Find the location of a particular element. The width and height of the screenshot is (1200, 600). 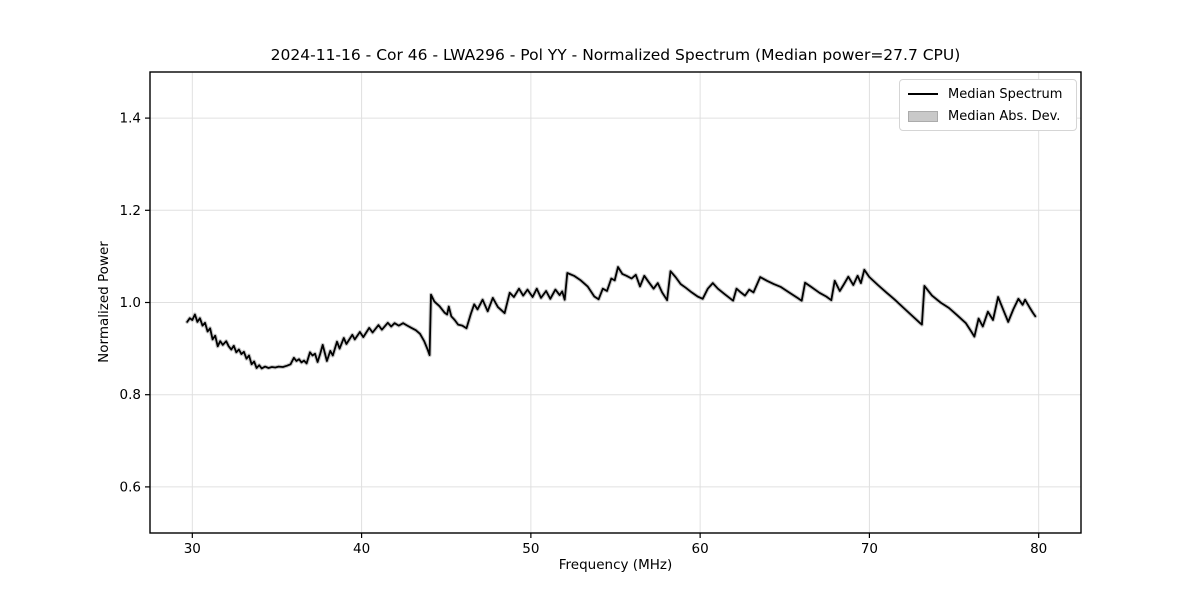

y-tick-label: 1.2 is located at coordinates (130, 211).